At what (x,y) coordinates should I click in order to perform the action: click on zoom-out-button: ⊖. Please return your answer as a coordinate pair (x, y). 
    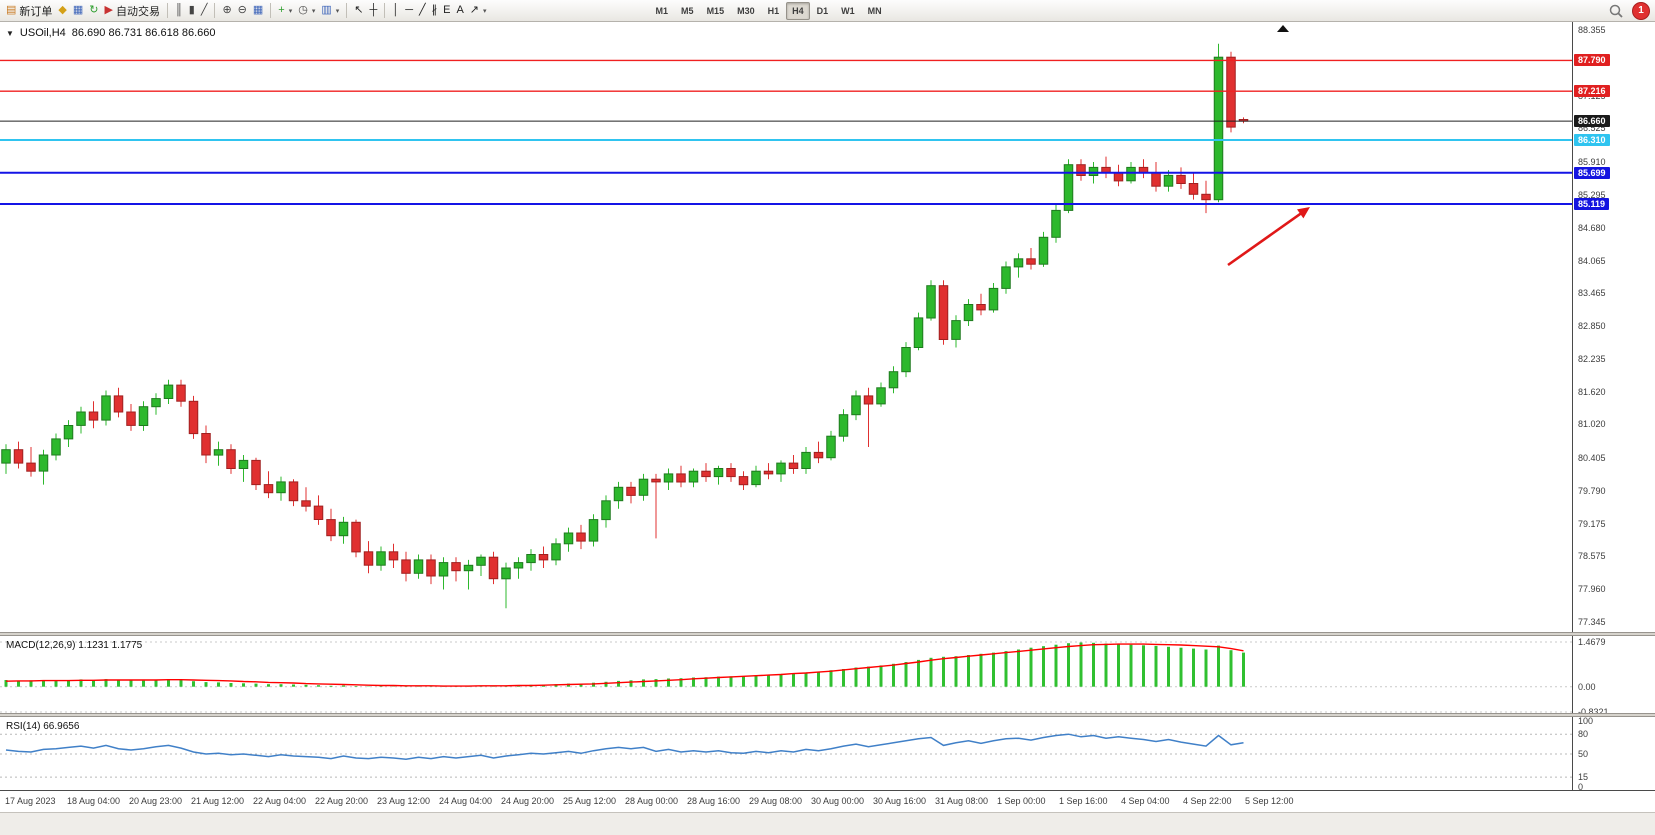
    Looking at the image, I should click on (242, 11).